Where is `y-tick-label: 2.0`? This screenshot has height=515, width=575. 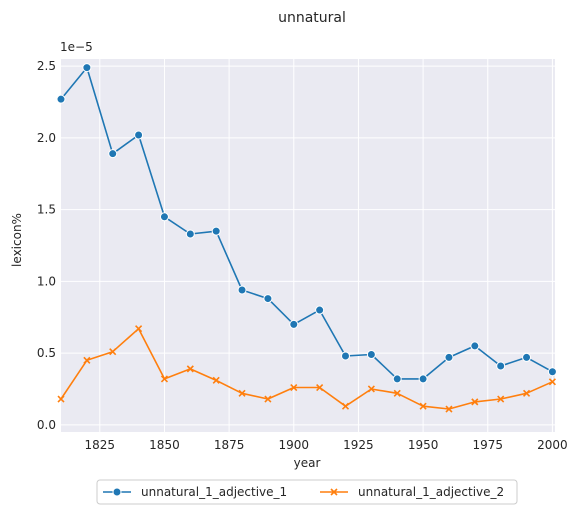
y-tick-label: 2.0 is located at coordinates (46, 138).